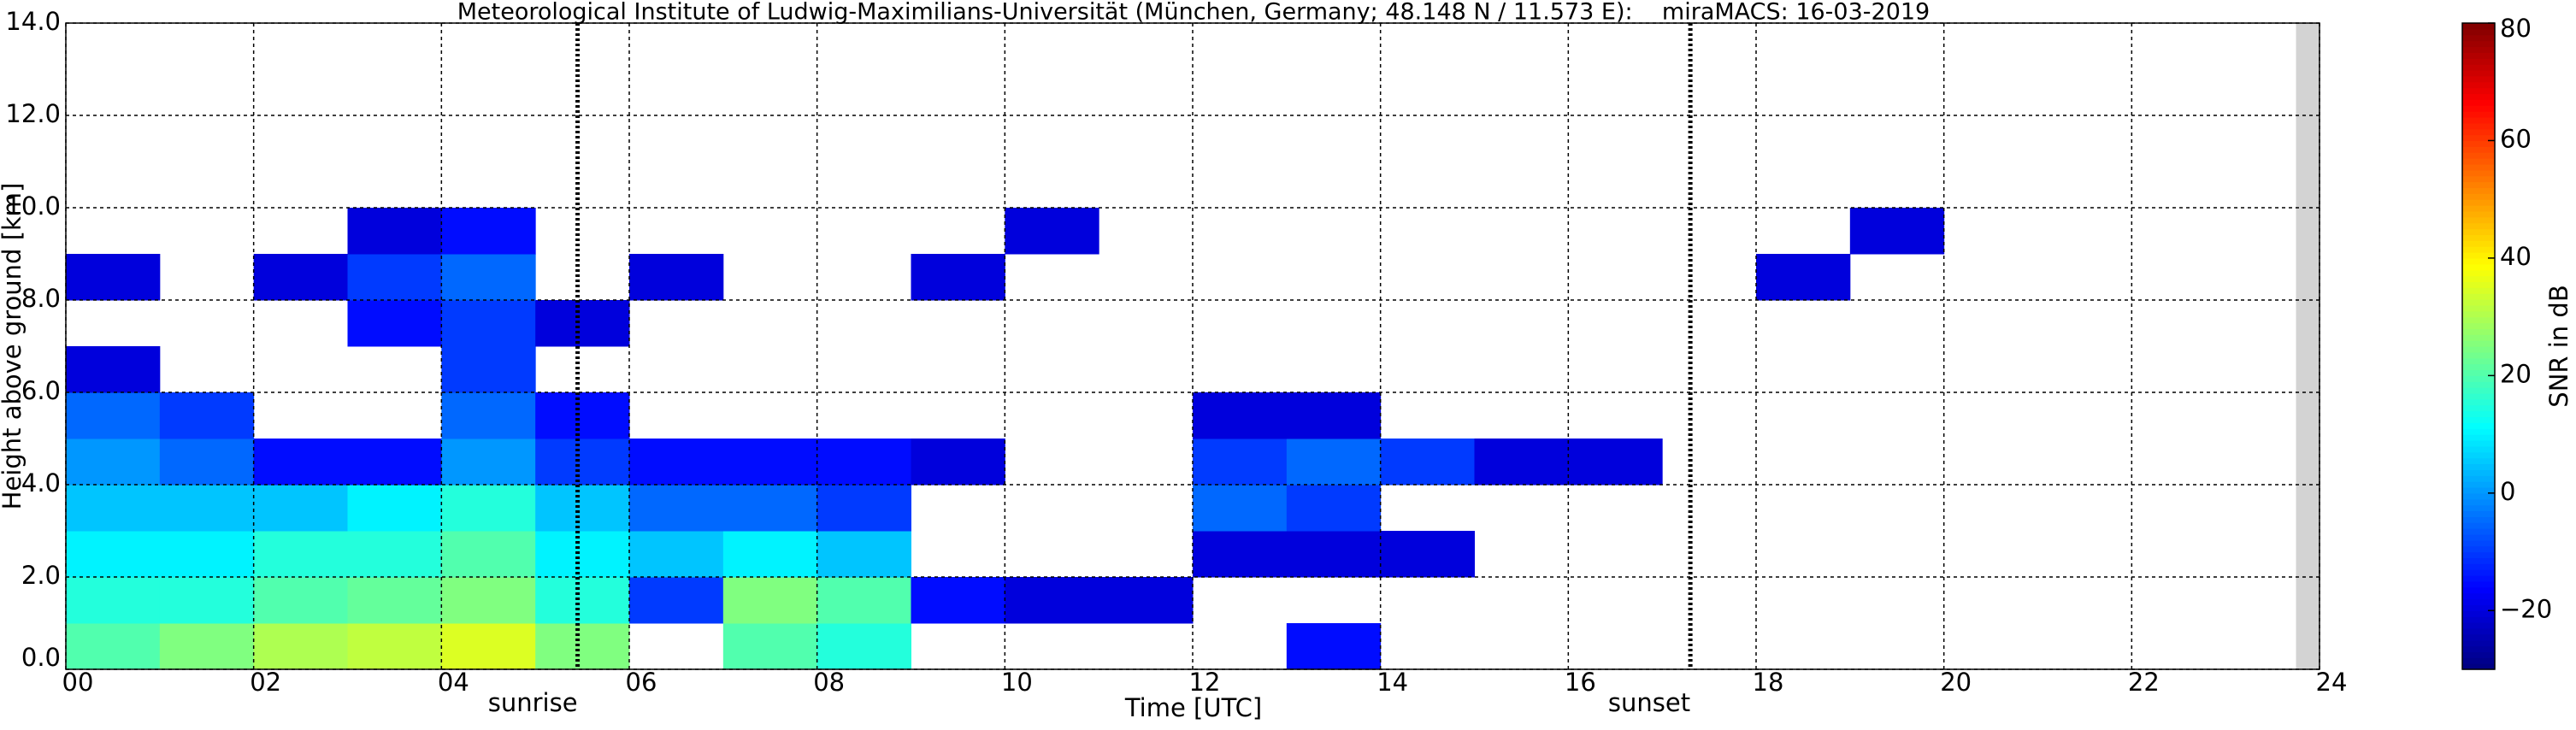  I want to click on colorbar-tick-label: 20, so click(2516, 373).